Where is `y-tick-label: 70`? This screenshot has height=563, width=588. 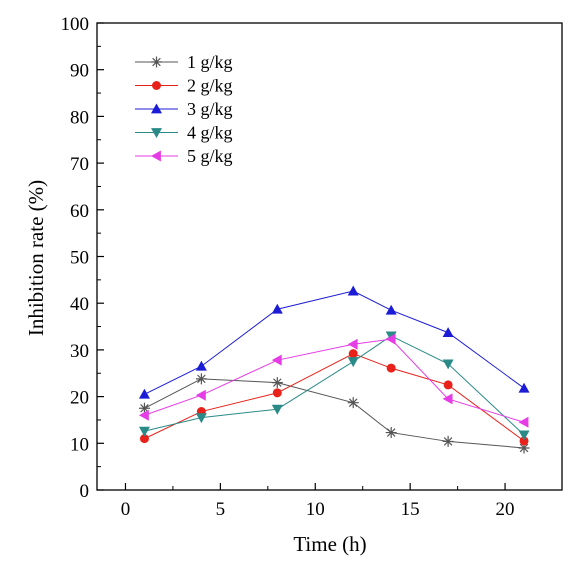
y-tick-label: 70 is located at coordinates (79, 164).